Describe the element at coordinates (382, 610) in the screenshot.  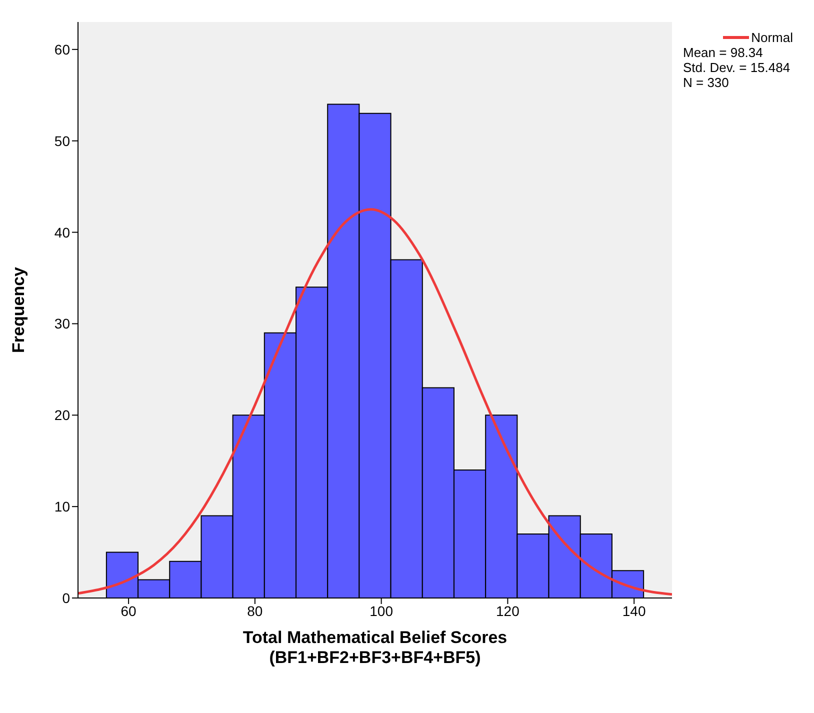
I see `x-tick-label: 100` at that location.